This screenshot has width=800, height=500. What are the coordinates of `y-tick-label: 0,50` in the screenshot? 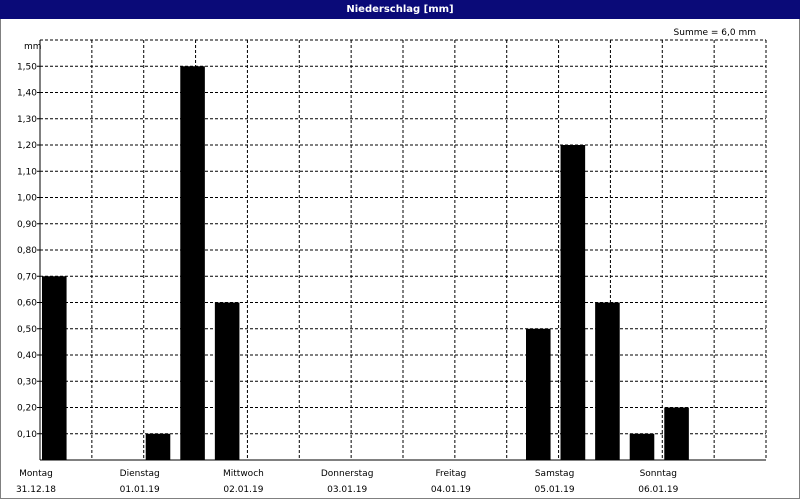 It's located at (27, 330).